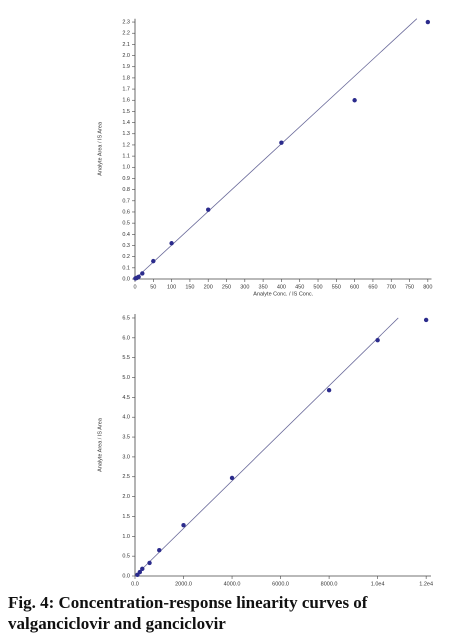 The width and height of the screenshot is (461, 643). I want to click on y-tick-label: 0.3, so click(126, 246).